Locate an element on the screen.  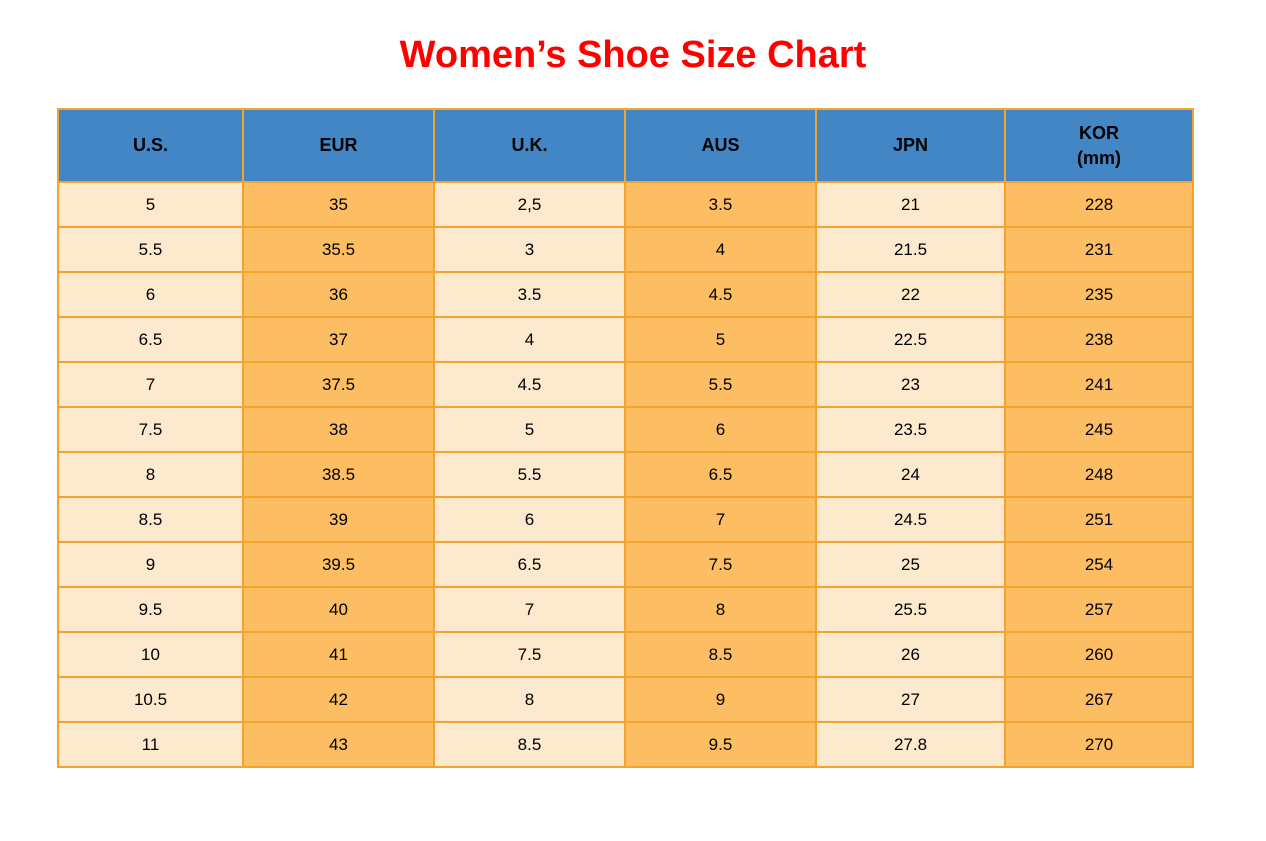
table-cell: 228 is located at coordinates (1099, 204).